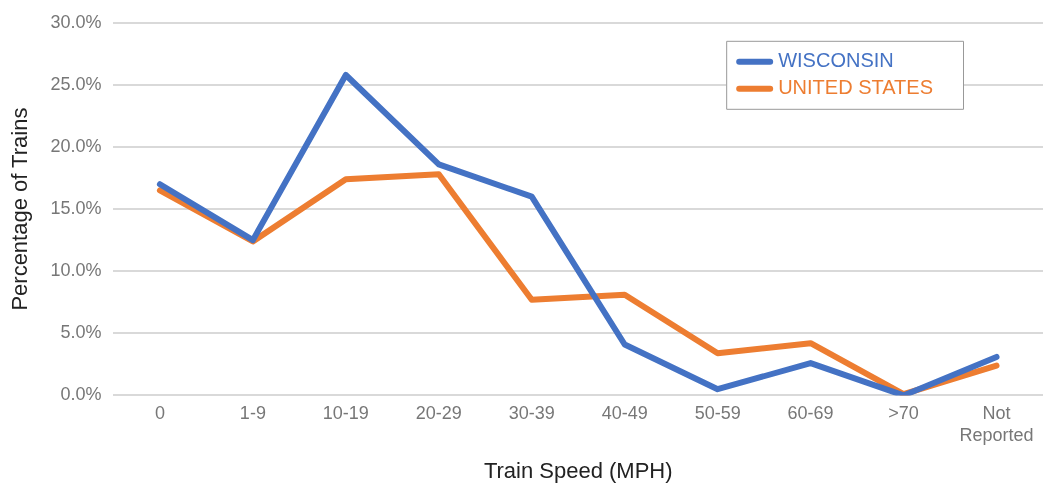 The height and width of the screenshot is (493, 1053). I want to click on x-tick-label: 60-69, so click(810, 413).